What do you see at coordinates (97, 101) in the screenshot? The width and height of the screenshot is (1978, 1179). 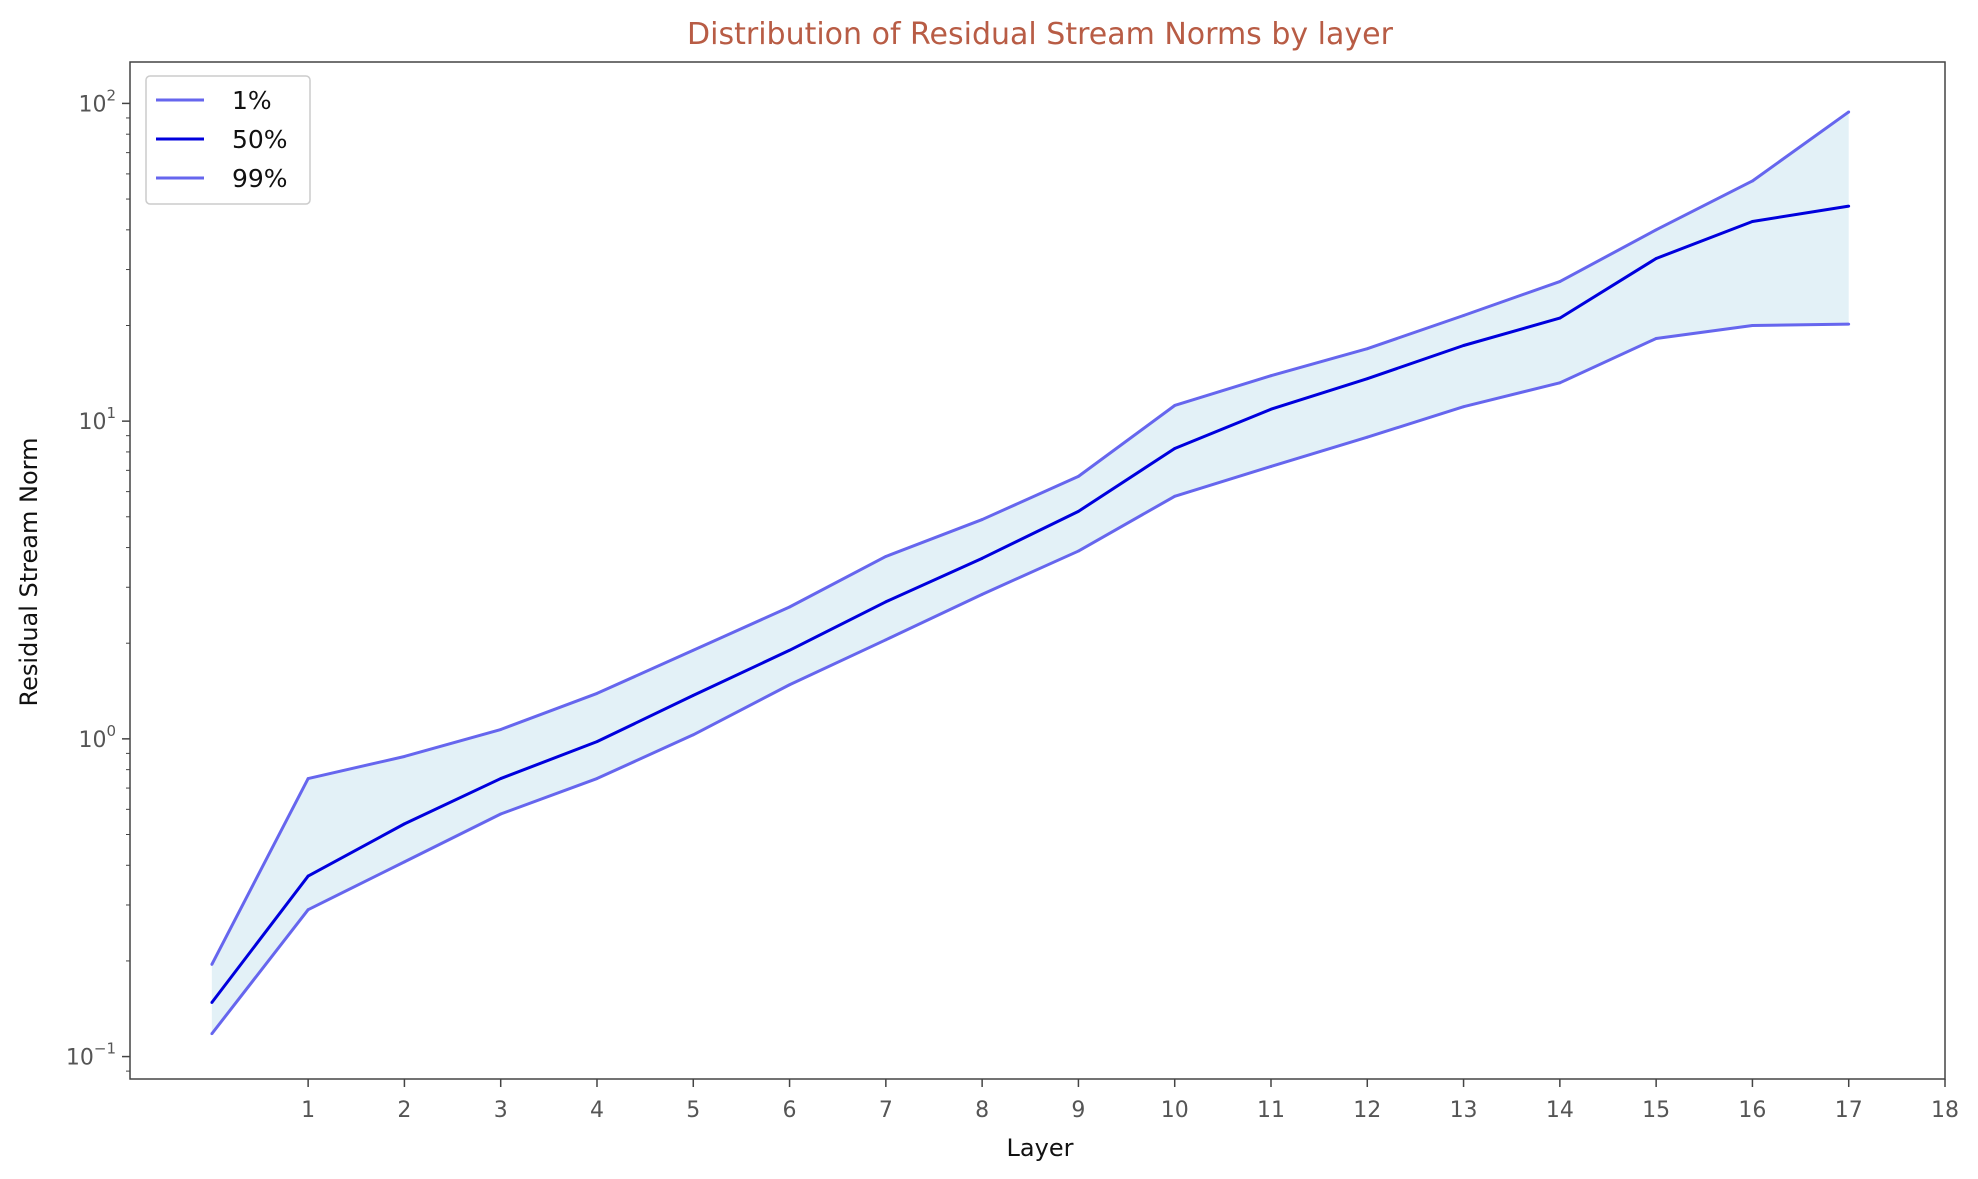 I see `y-tick-label: 10²` at bounding box center [97, 101].